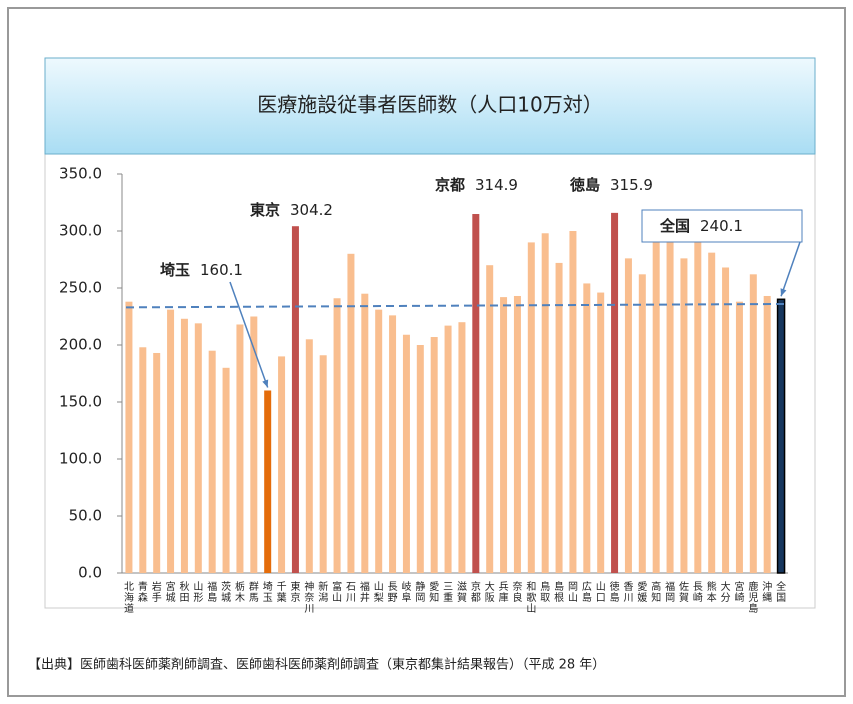  What do you see at coordinates (323, 592) in the screenshot?
I see `x-tick-label: 新潟` at bounding box center [323, 592].